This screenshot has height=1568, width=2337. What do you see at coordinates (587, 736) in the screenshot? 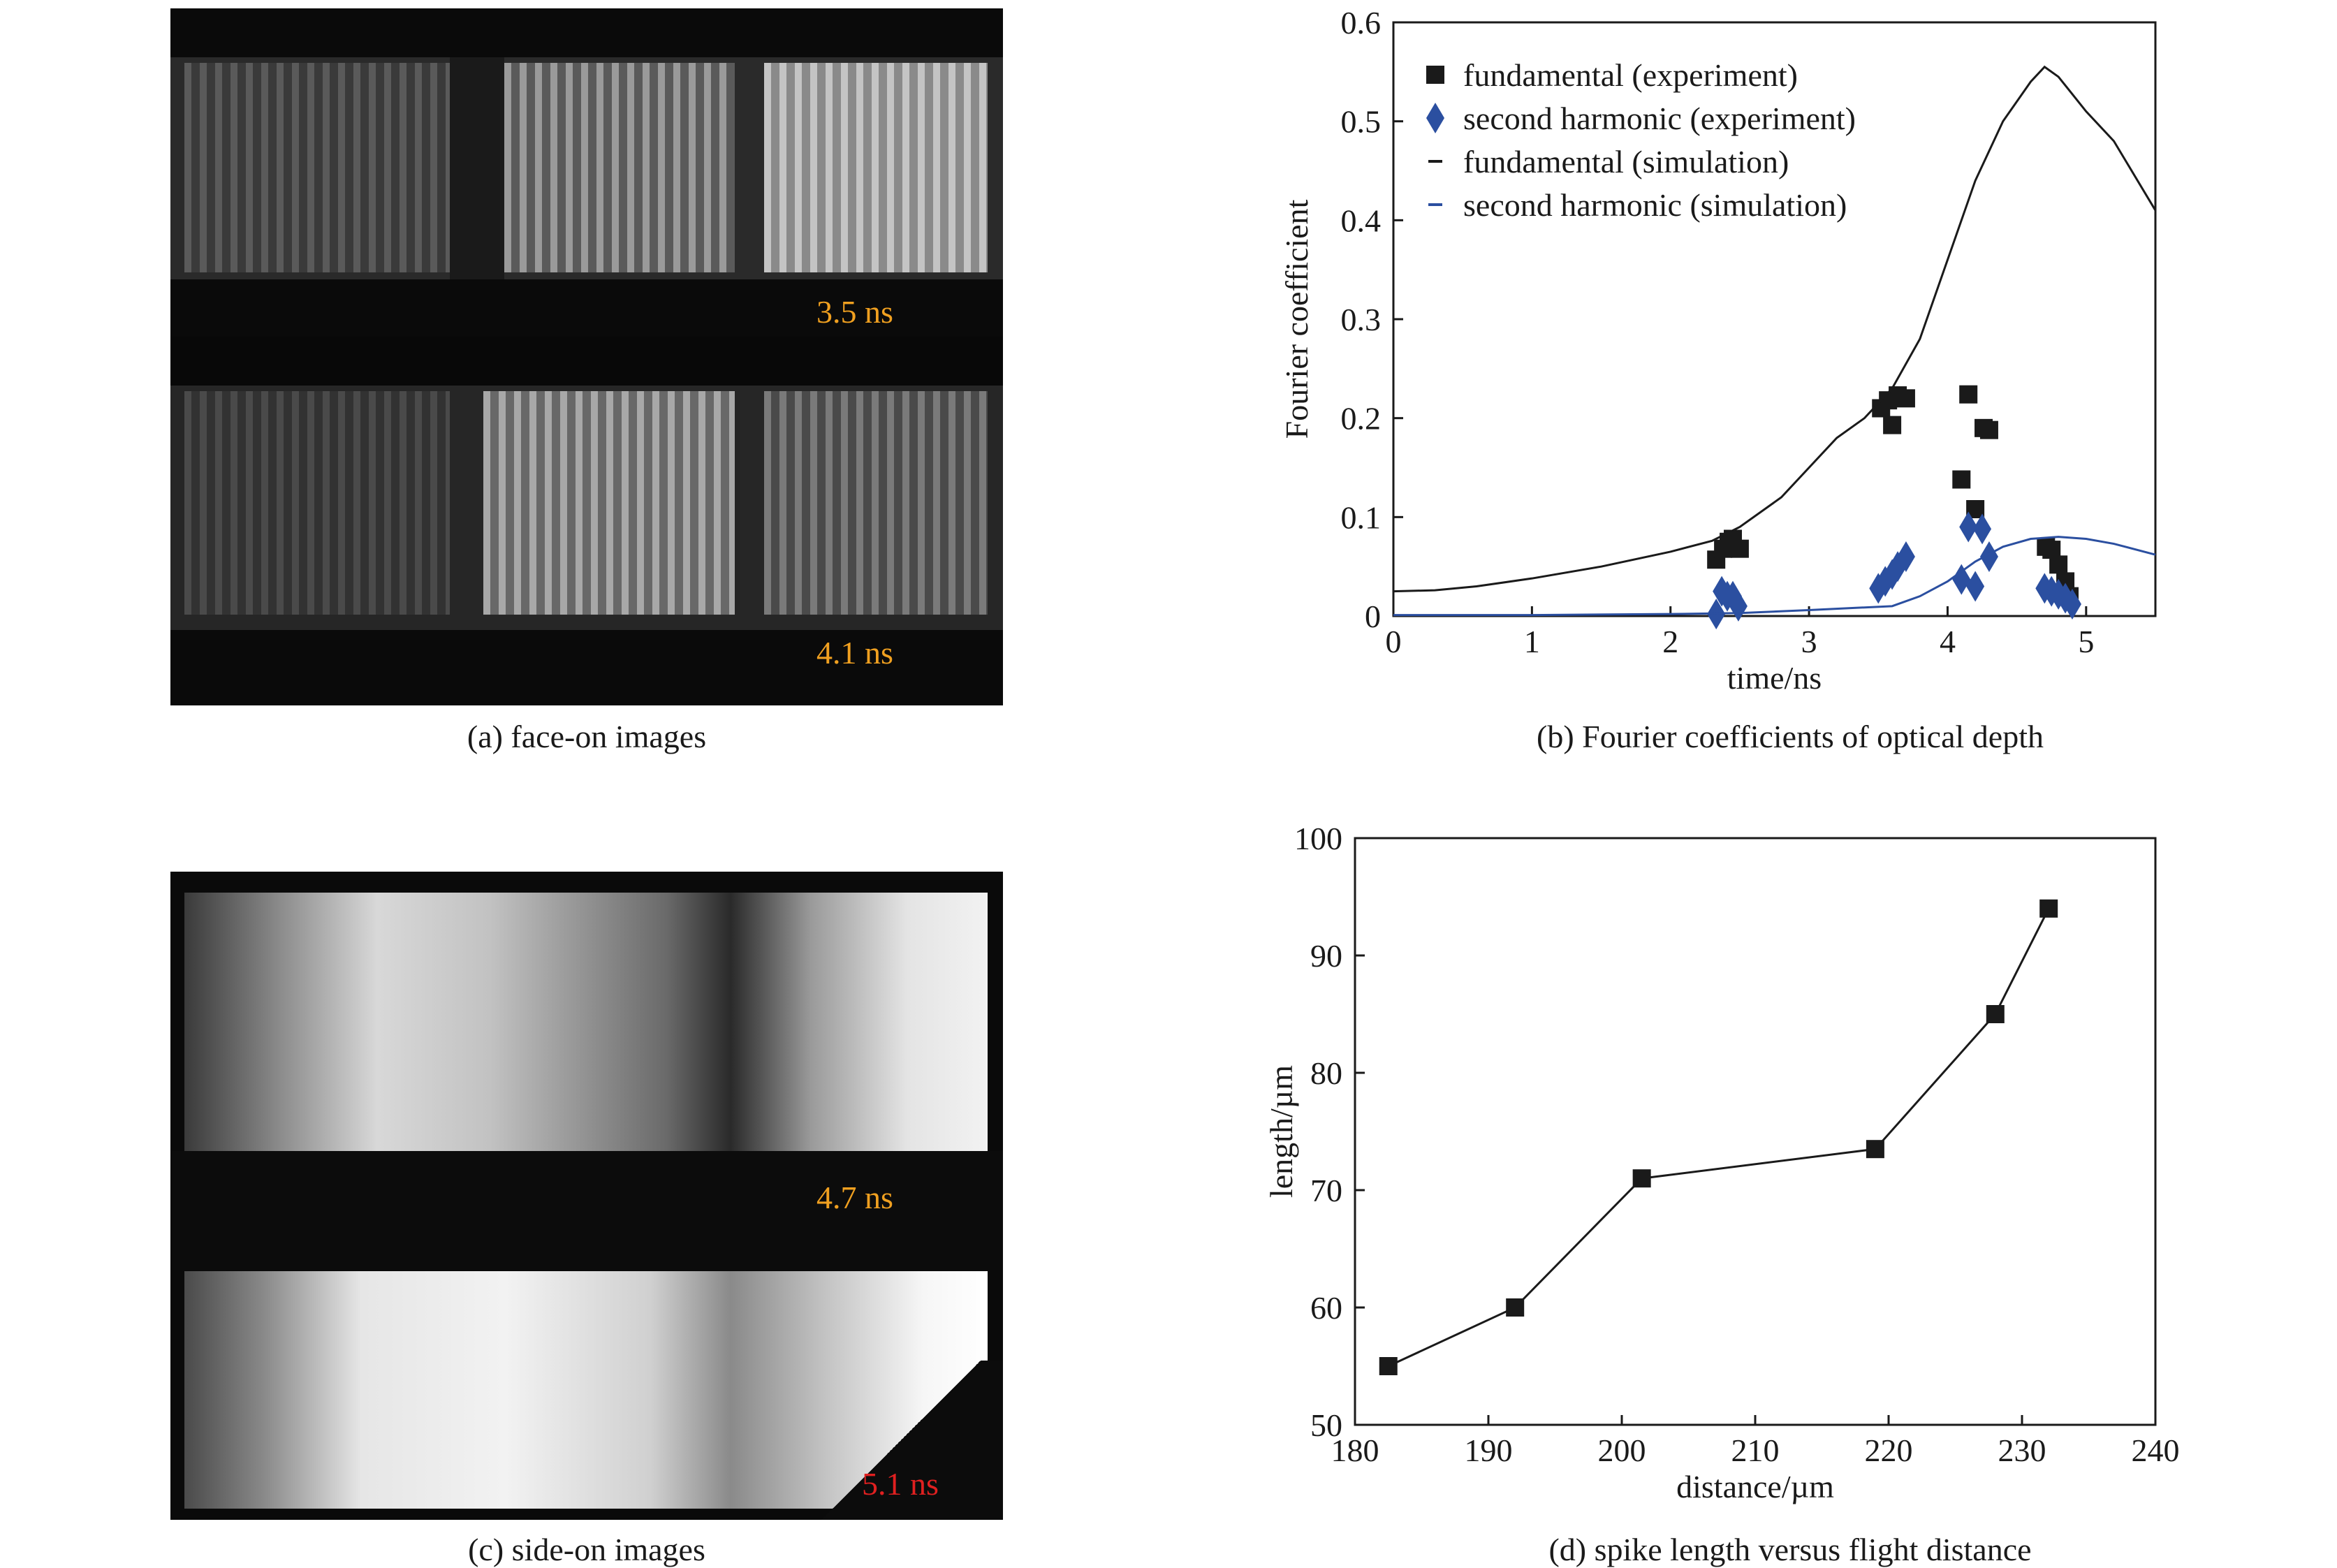
I see `caption-a: (a) face-on images` at bounding box center [587, 736].